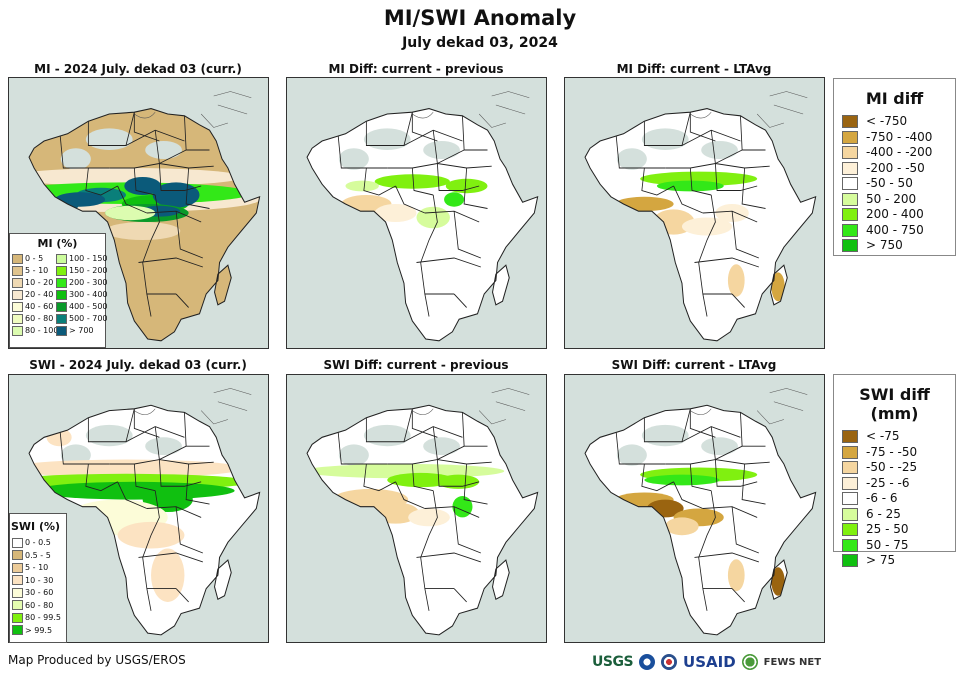  What do you see at coordinates (894, 200) in the screenshot?
I see `legend-item: 50 - 200` at bounding box center [894, 200].